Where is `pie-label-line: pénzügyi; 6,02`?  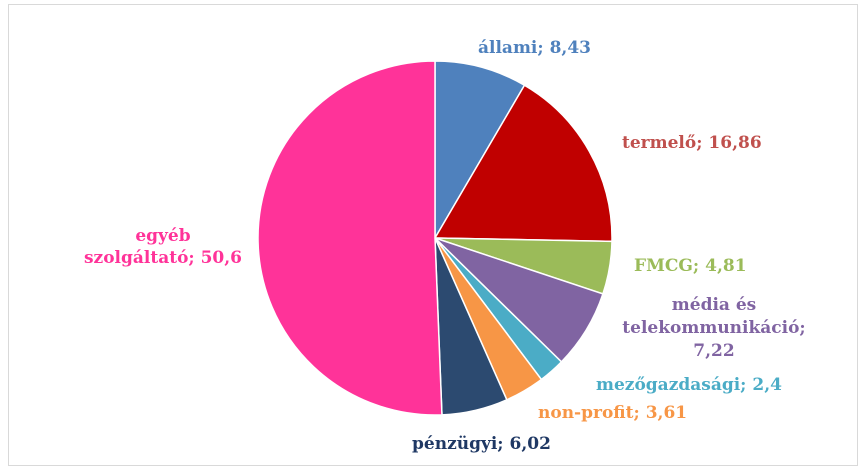 pie-label-line: pénzügyi; 6,02 is located at coordinates (481, 444).